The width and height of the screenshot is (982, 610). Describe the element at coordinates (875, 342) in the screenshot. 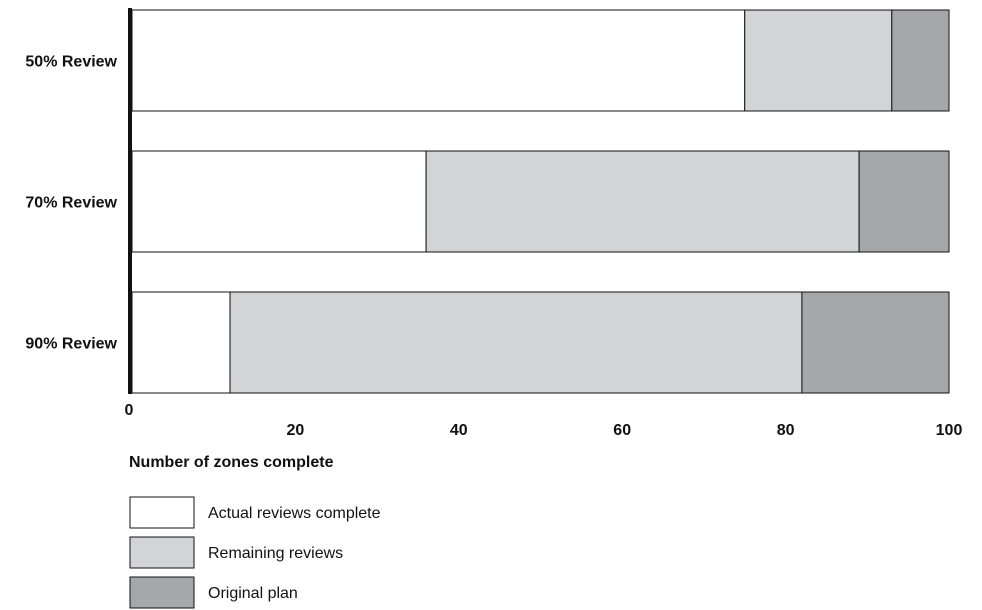

I see `bar-90-review-original-plan` at that location.